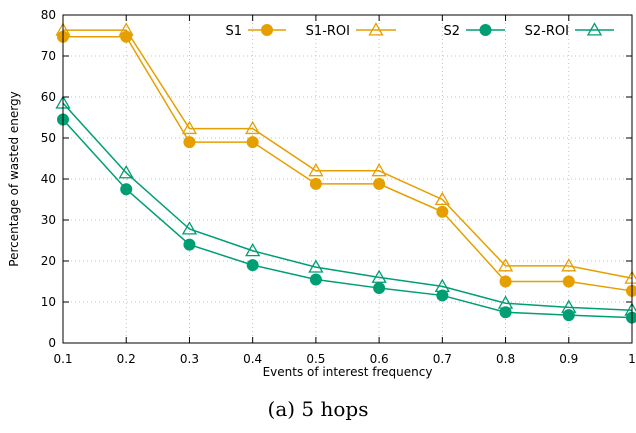 The height and width of the screenshot is (433, 636). What do you see at coordinates (318, 409) in the screenshot?
I see `chart-caption: (a) 5 hops` at bounding box center [318, 409].